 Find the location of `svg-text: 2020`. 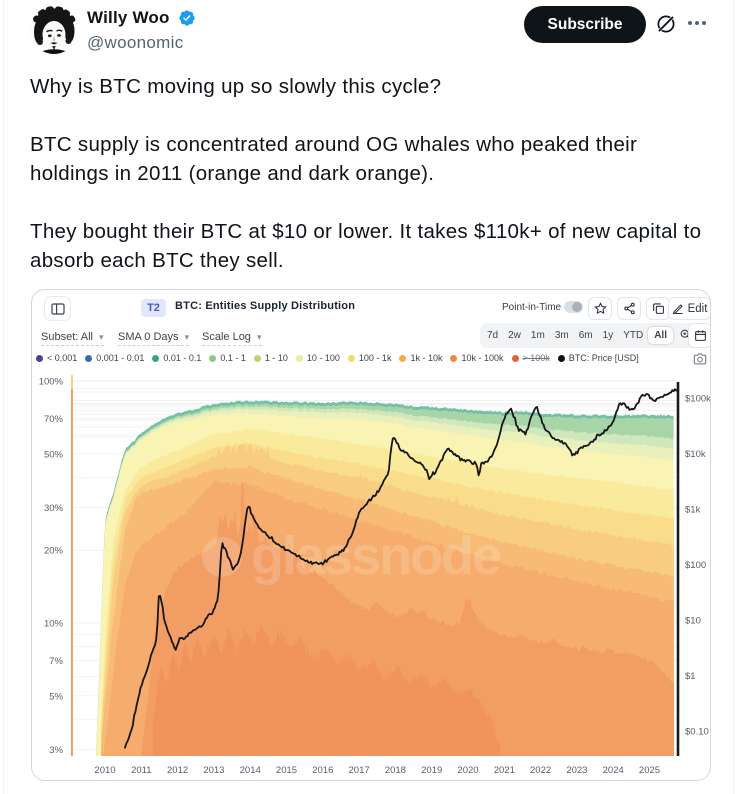

svg-text: 2020 is located at coordinates (467, 770).